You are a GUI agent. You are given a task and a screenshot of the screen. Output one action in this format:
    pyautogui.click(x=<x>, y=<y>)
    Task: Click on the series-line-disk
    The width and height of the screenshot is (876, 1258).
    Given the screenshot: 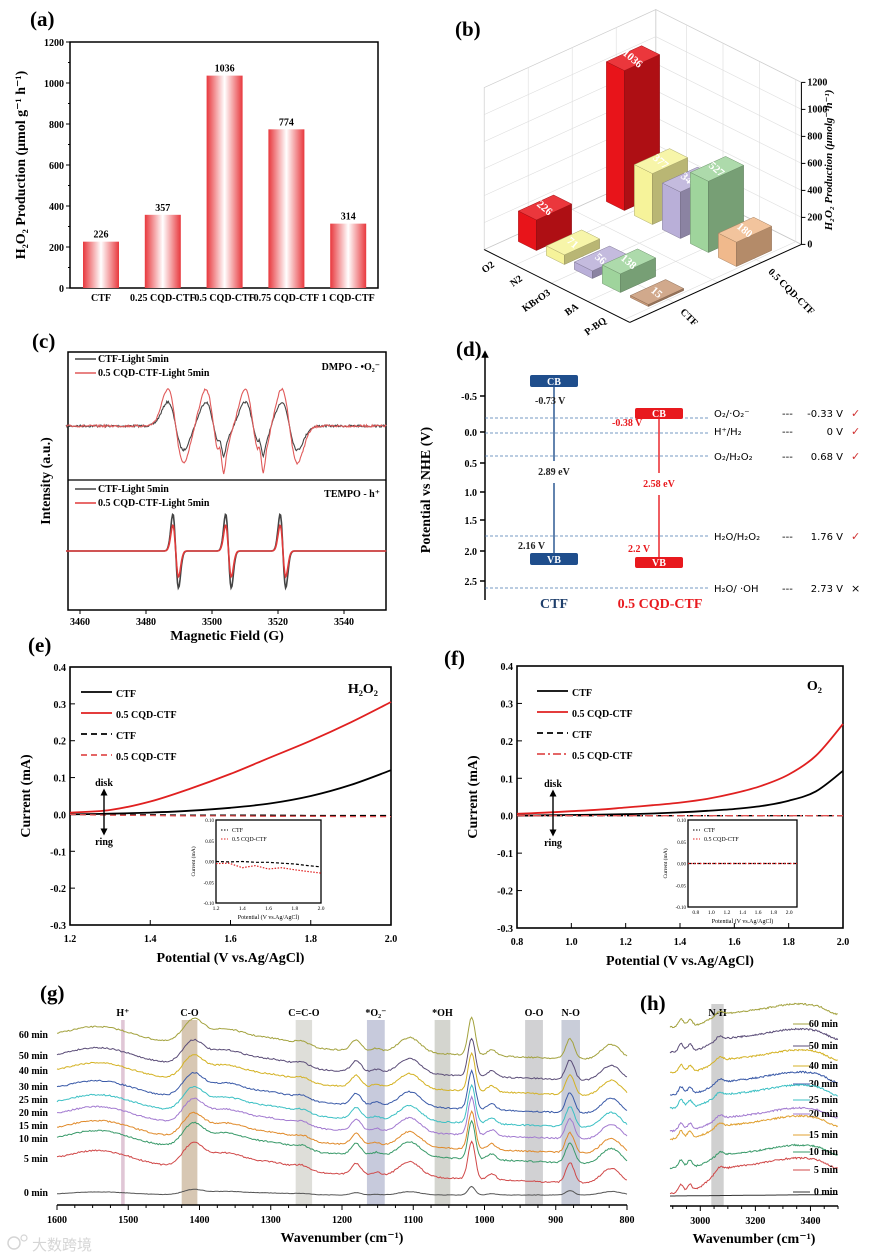 What is the action you would take?
    pyautogui.click(x=680, y=793)
    